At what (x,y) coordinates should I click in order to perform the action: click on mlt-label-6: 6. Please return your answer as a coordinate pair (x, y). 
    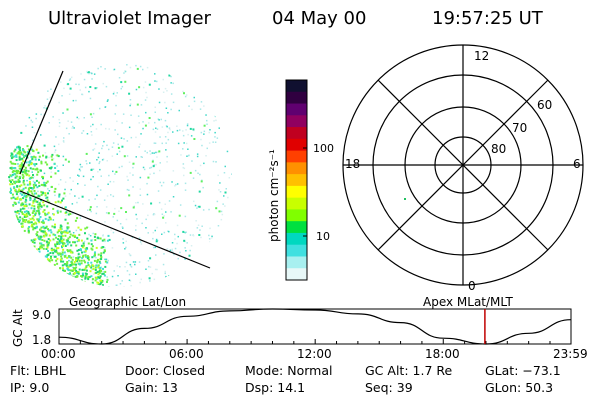
    Looking at the image, I should click on (577, 164).